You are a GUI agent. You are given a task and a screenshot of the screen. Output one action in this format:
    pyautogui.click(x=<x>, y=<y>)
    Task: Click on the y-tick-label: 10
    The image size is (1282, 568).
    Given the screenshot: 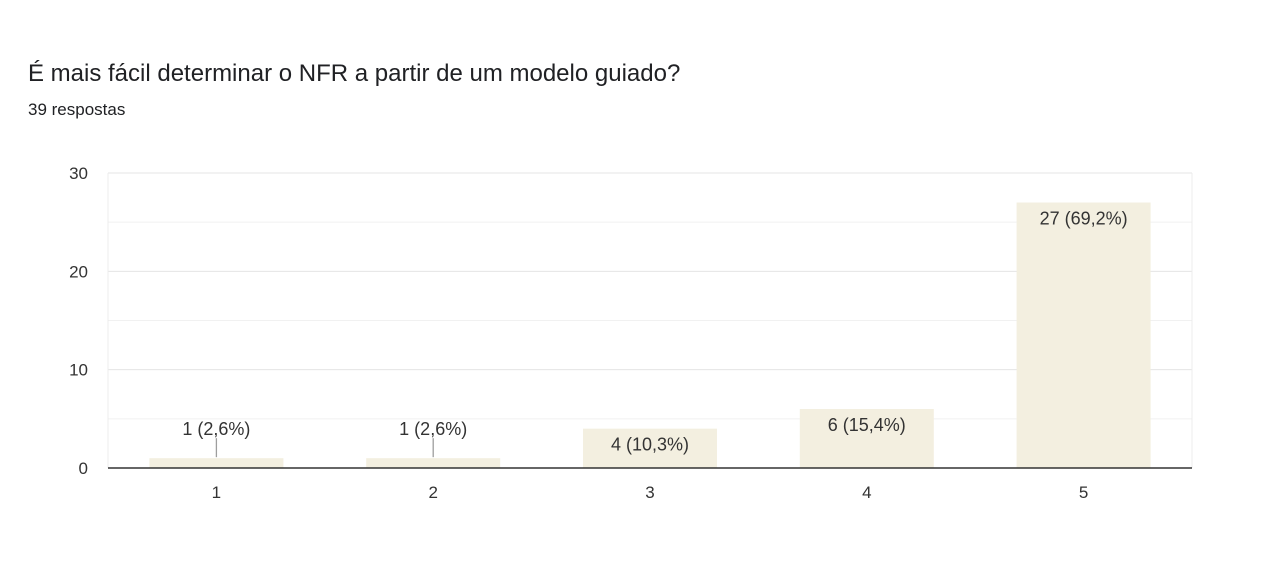 What is the action you would take?
    pyautogui.click(x=78, y=370)
    